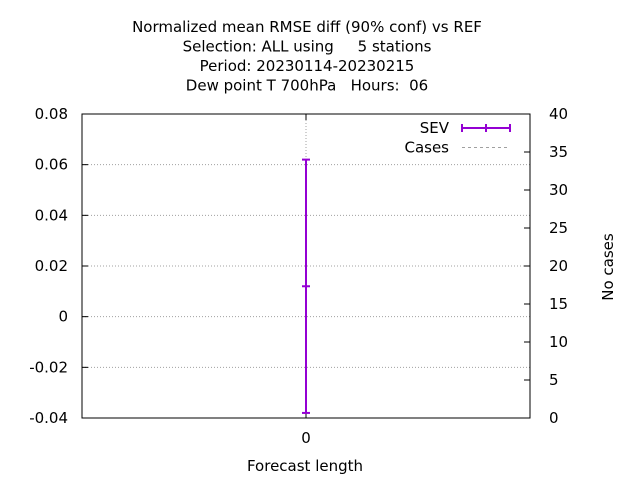  I want to click on legend-label: Cases, so click(426, 148).